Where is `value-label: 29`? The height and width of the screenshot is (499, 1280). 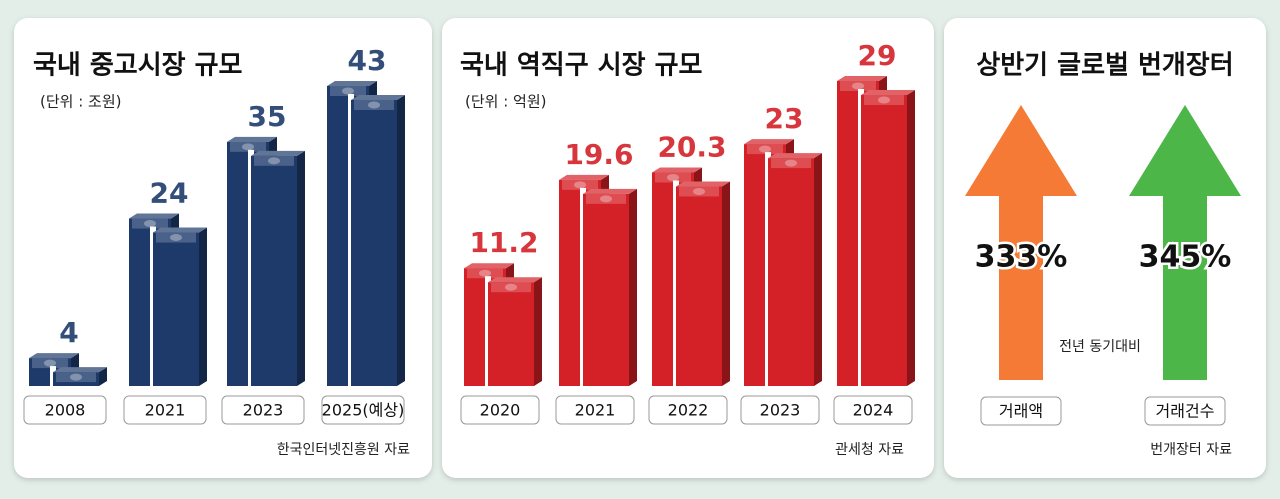
value-label: 29 is located at coordinates (877, 55).